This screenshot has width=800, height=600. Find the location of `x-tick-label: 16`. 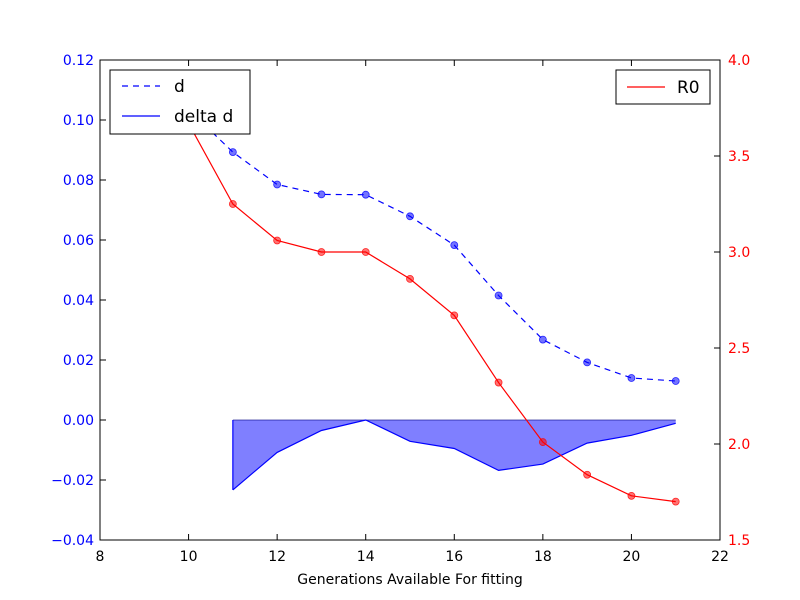

x-tick-label: 16 is located at coordinates (454, 557).